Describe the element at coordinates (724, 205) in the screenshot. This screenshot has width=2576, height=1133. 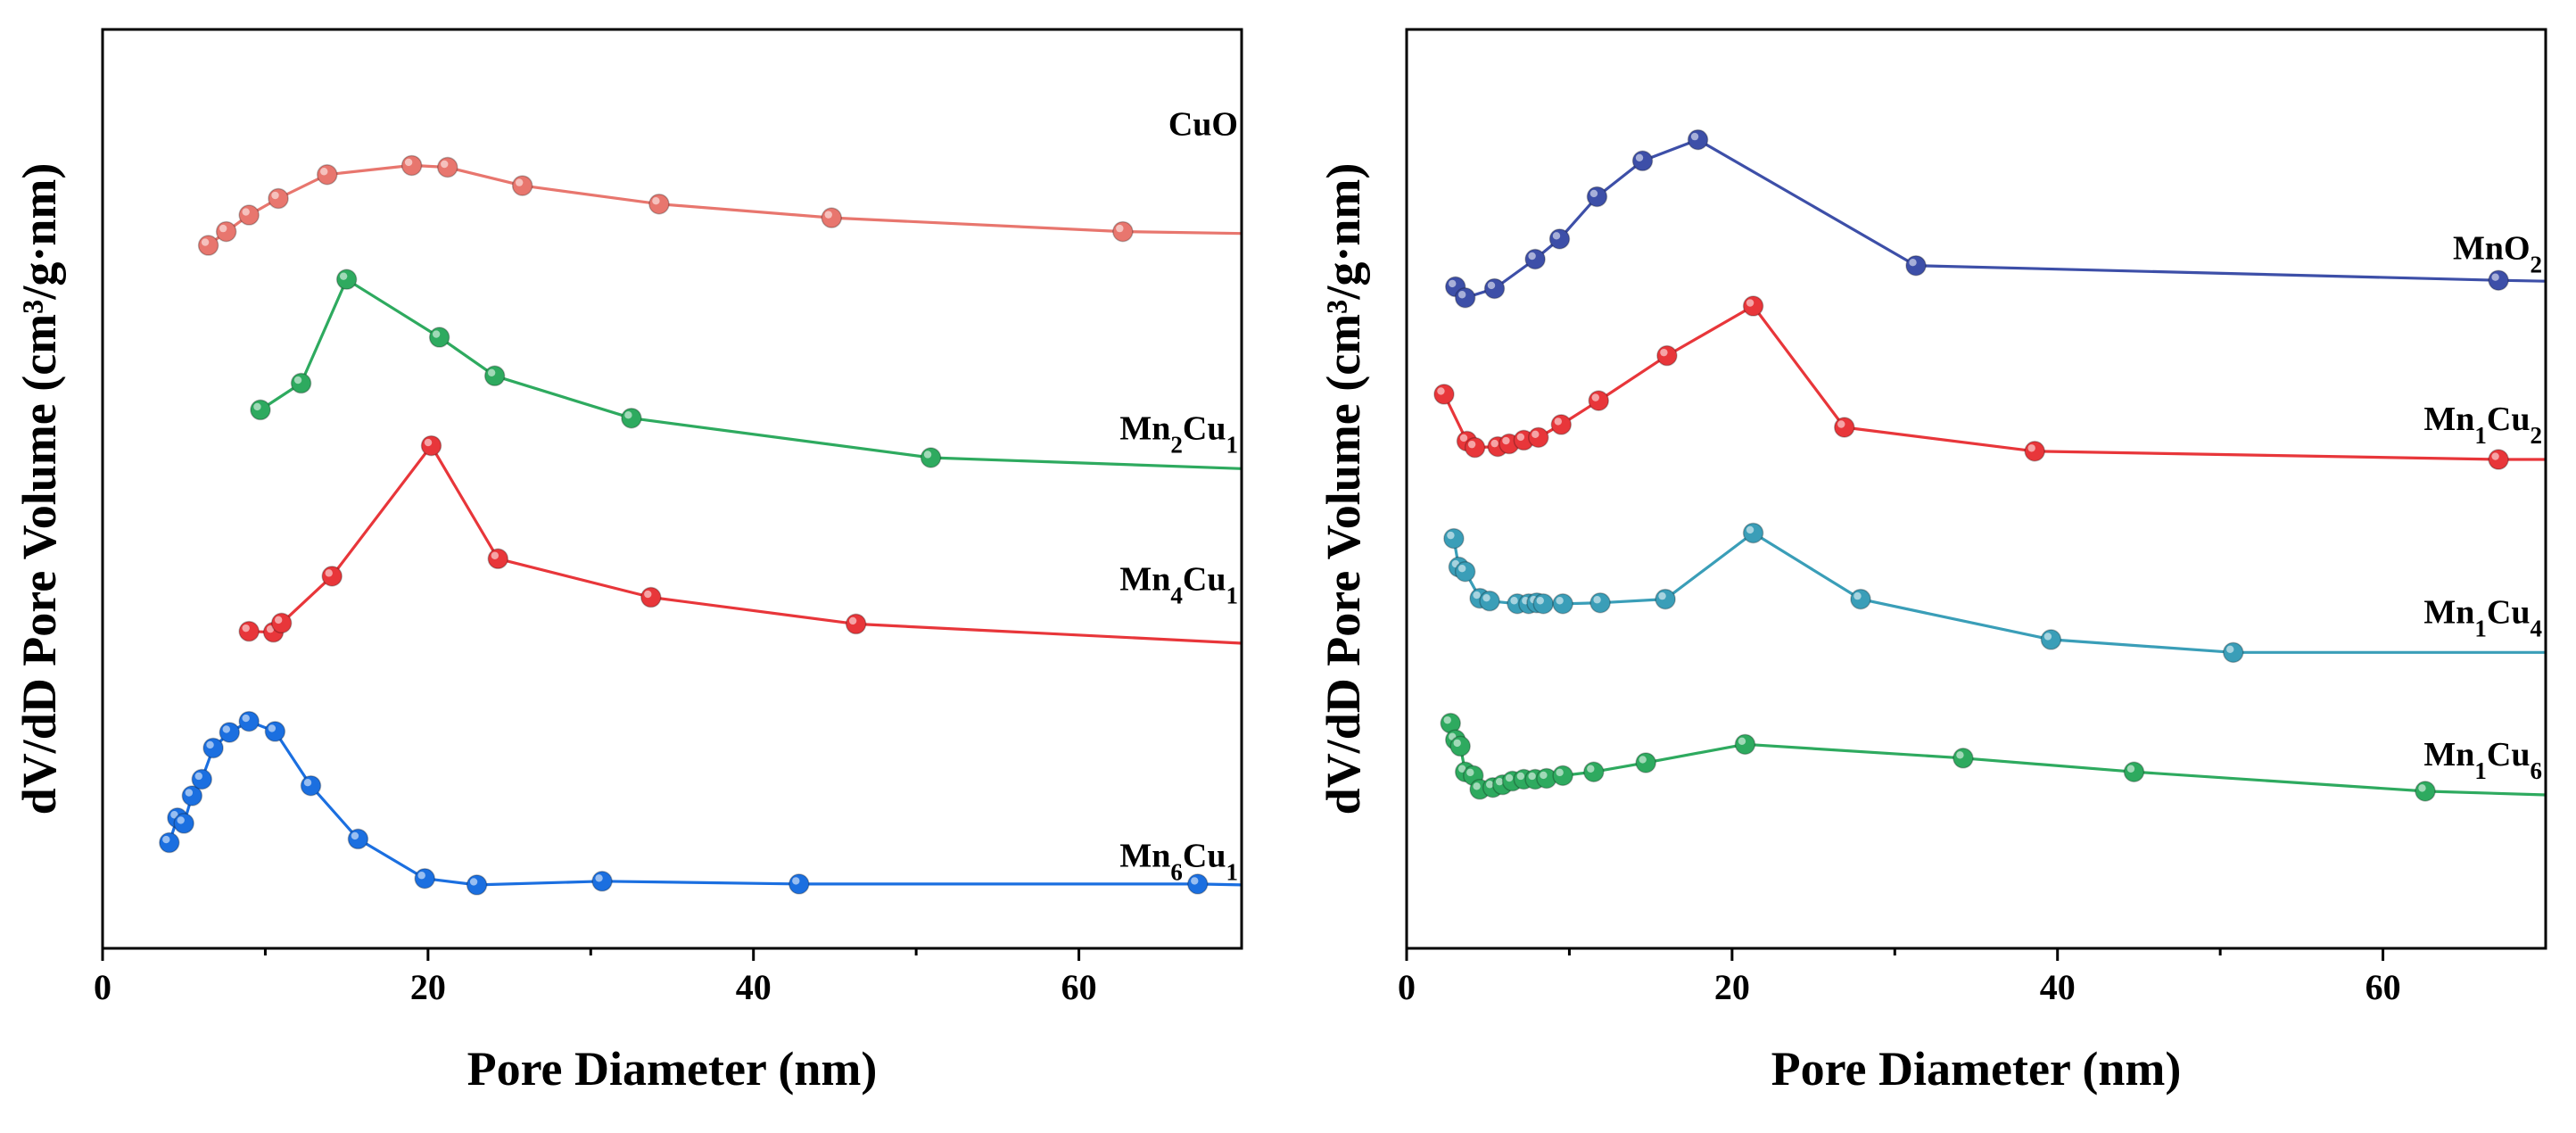
I see `series-line-CuO` at that location.